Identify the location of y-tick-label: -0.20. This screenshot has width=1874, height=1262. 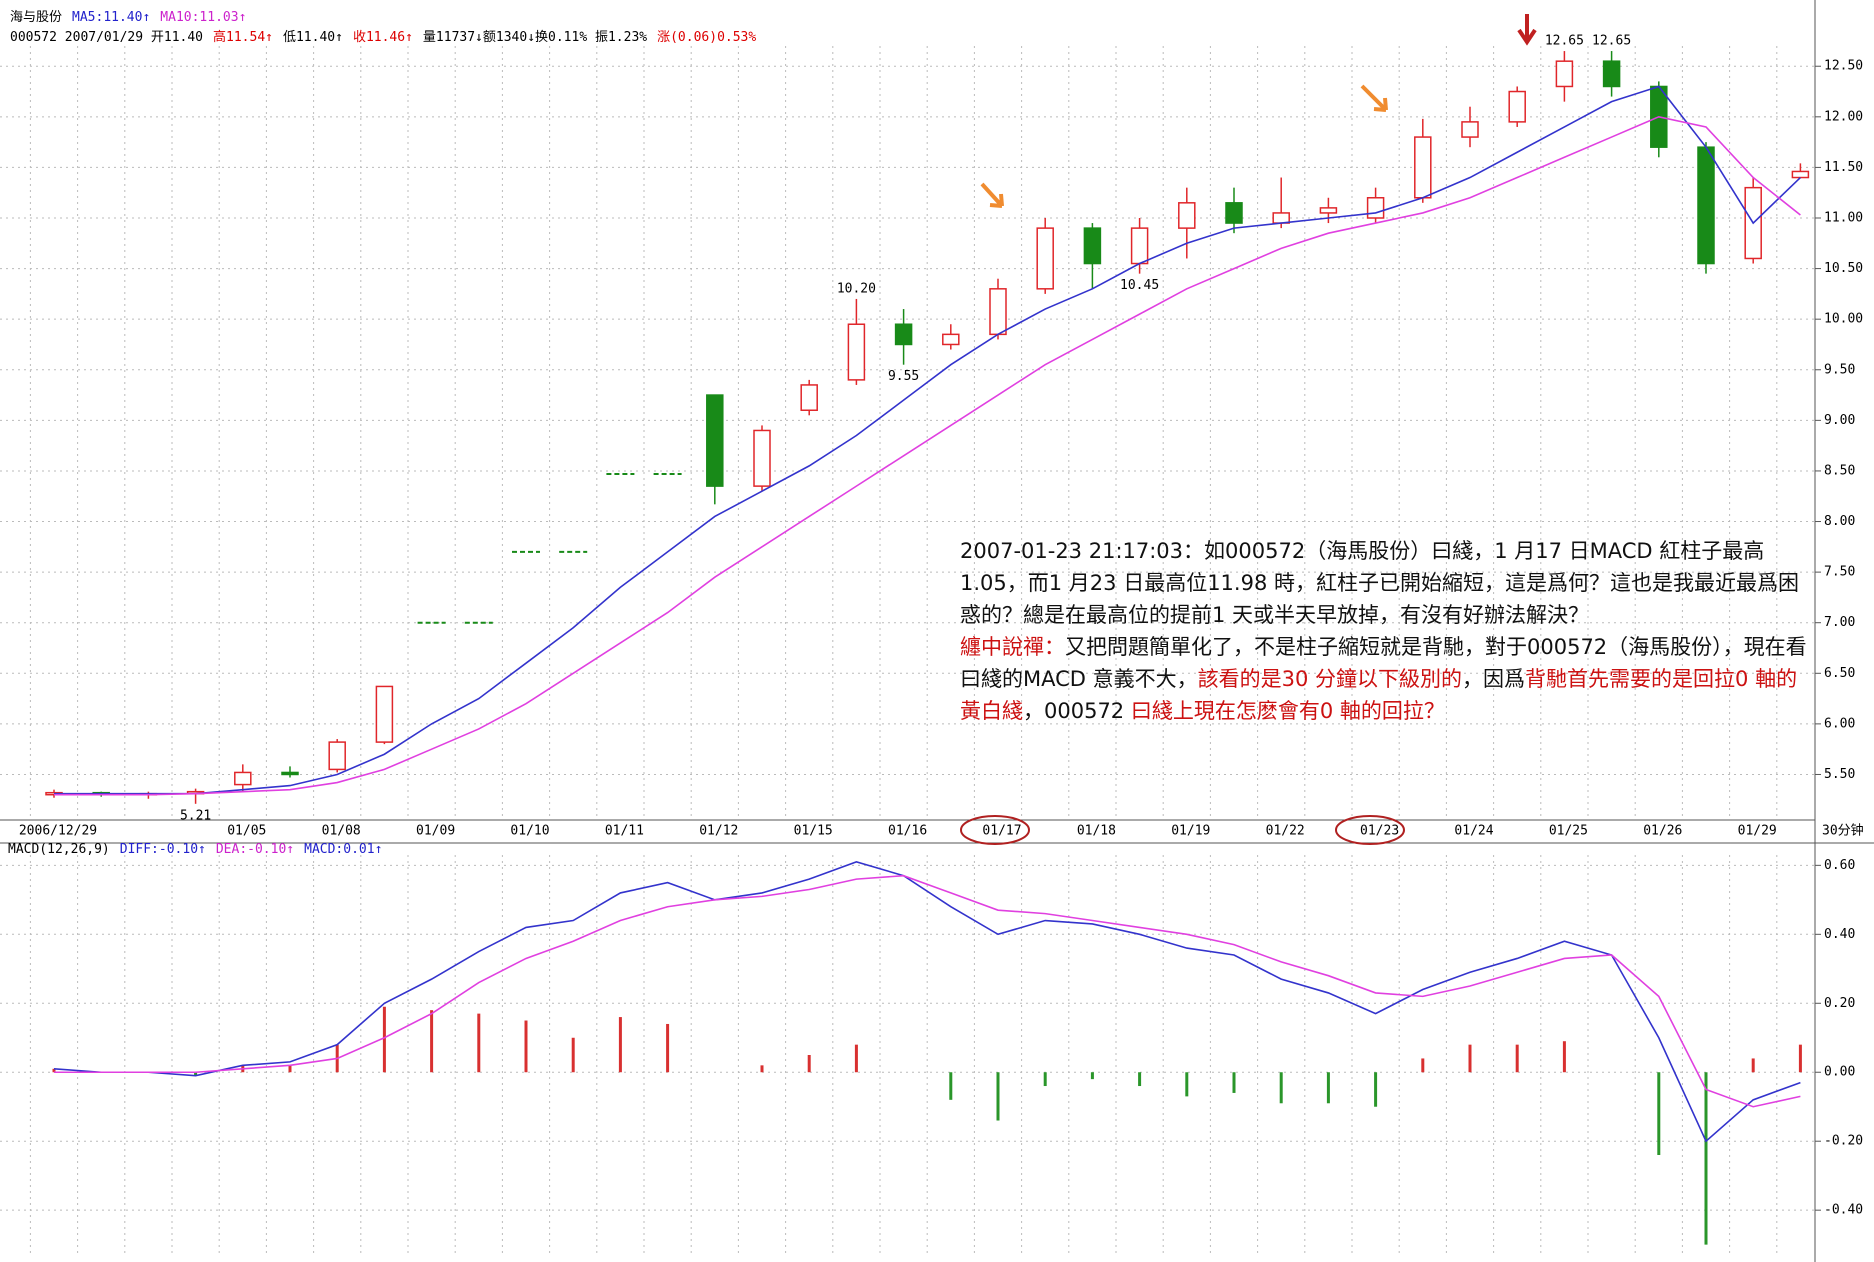
(1843, 1141).